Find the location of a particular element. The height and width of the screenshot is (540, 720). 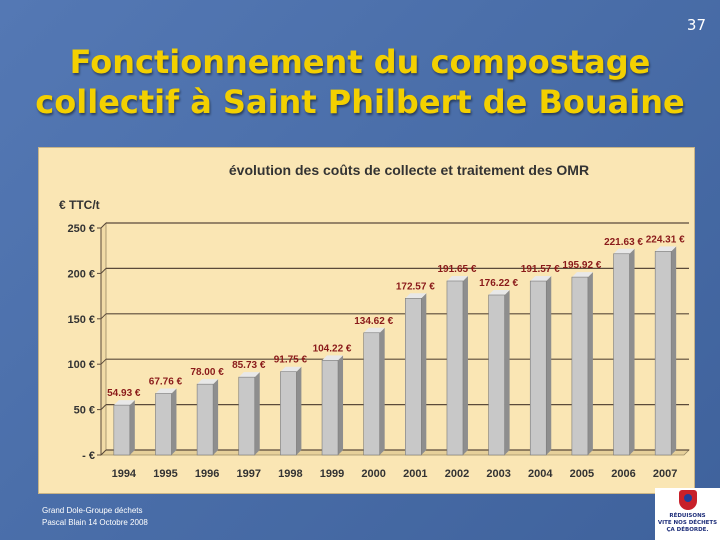

y-tick-label: 150 € is located at coordinates (81, 320).